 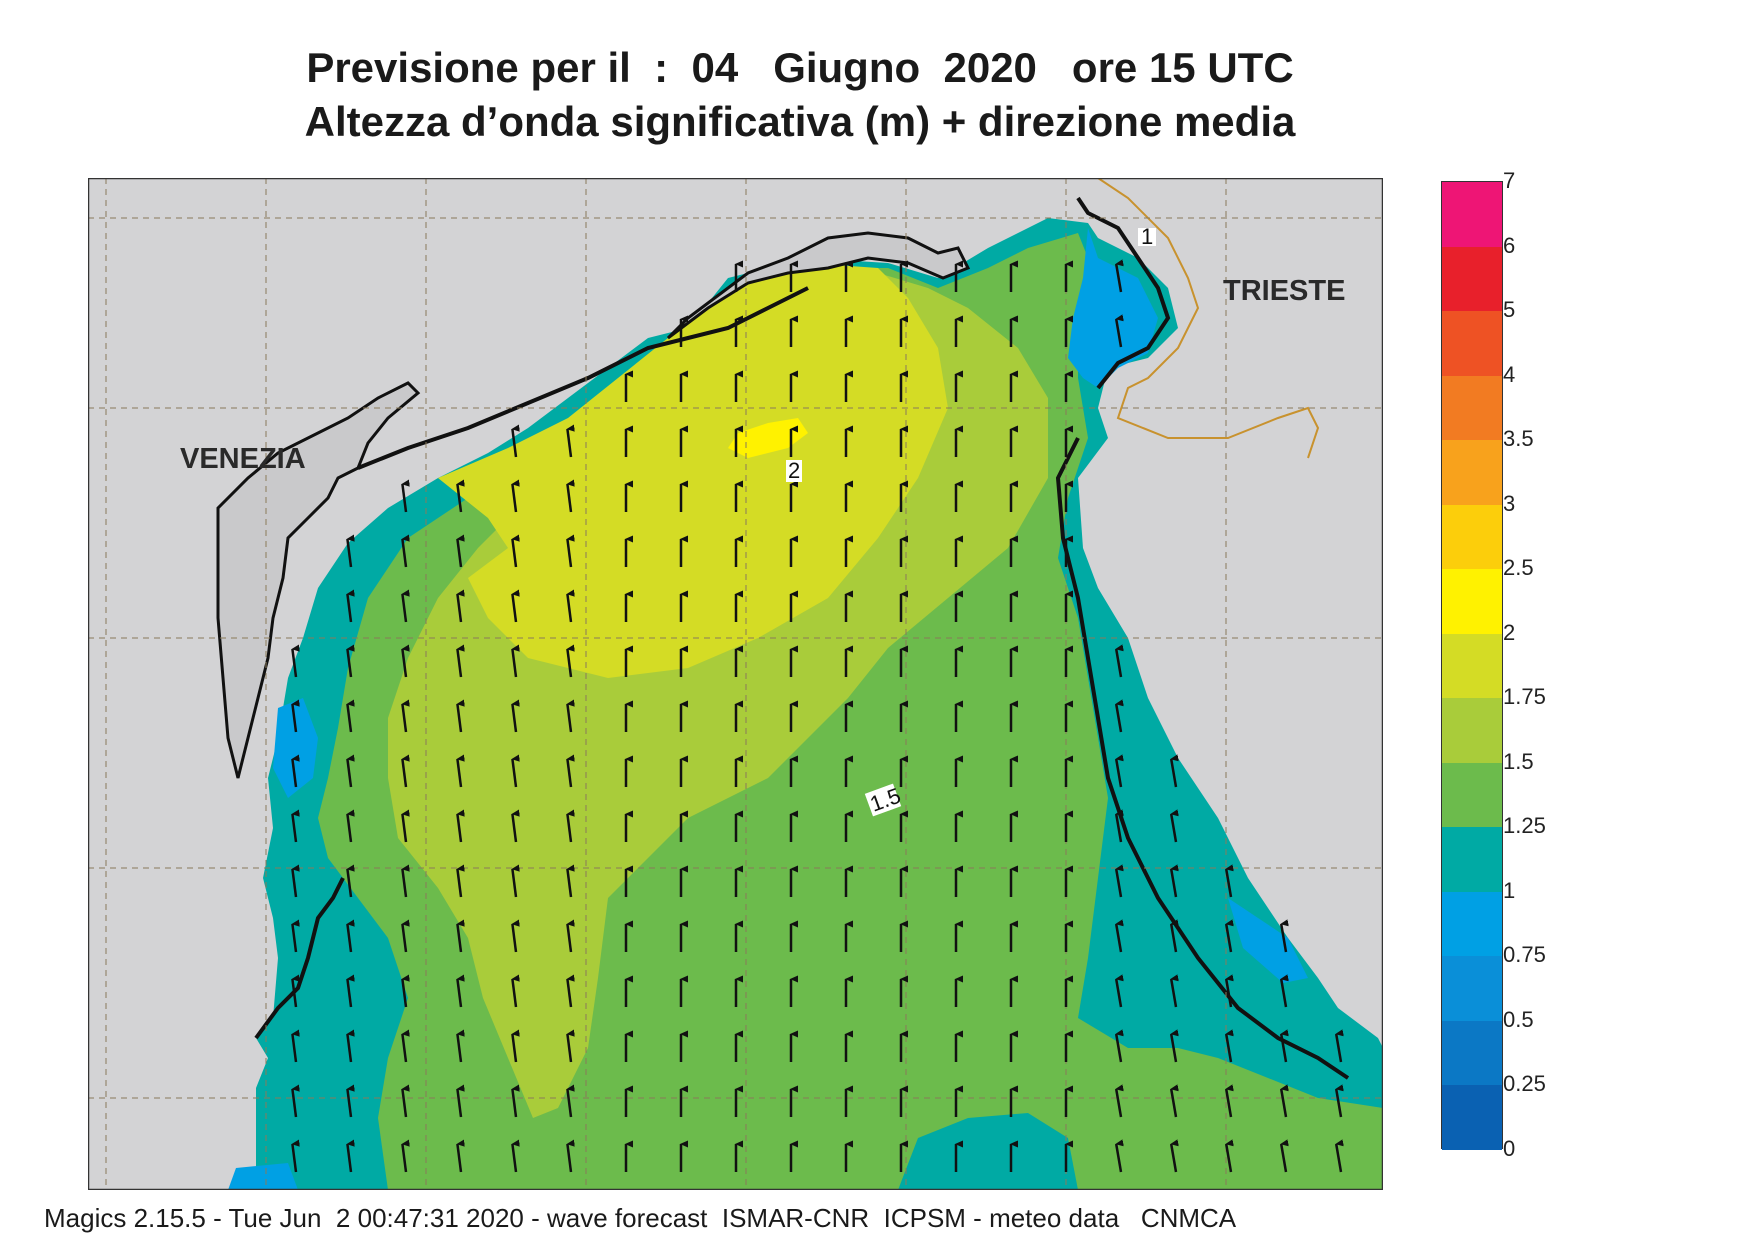 I want to click on svg-text: 2, so click(x=794, y=470).